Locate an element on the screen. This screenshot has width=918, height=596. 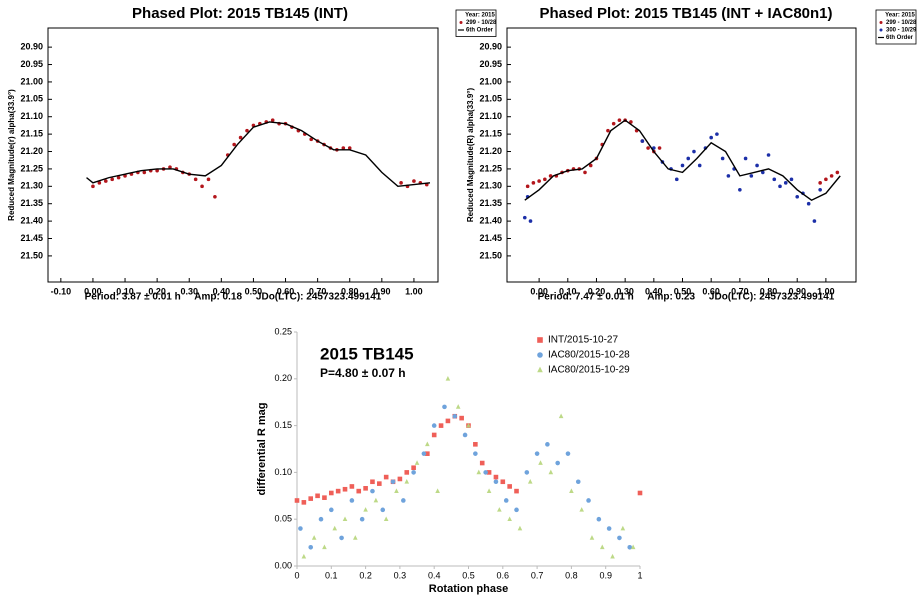
y-tick-label: 21.40 is located at coordinates (490, 220).